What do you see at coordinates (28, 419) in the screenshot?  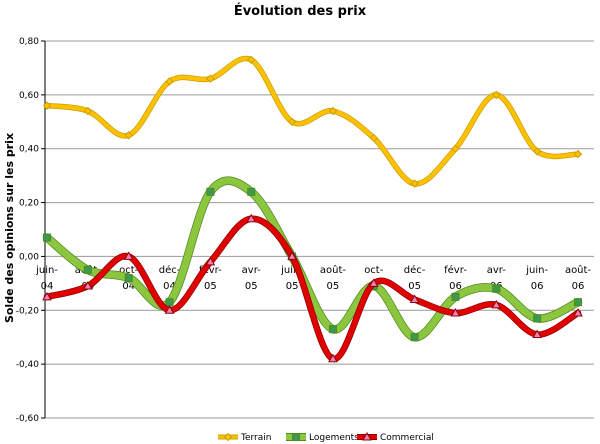 I see `y-tick-label: -0,60` at bounding box center [28, 419].